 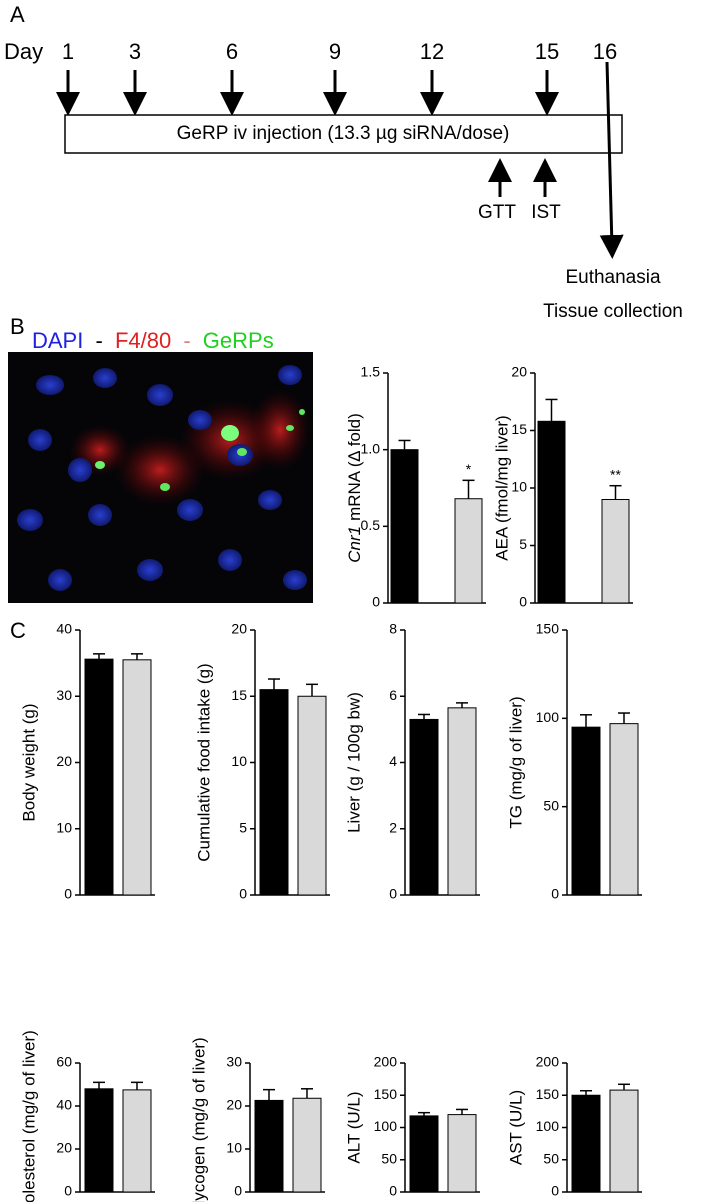 I want to click on day-number: 9, so click(x=335, y=51).